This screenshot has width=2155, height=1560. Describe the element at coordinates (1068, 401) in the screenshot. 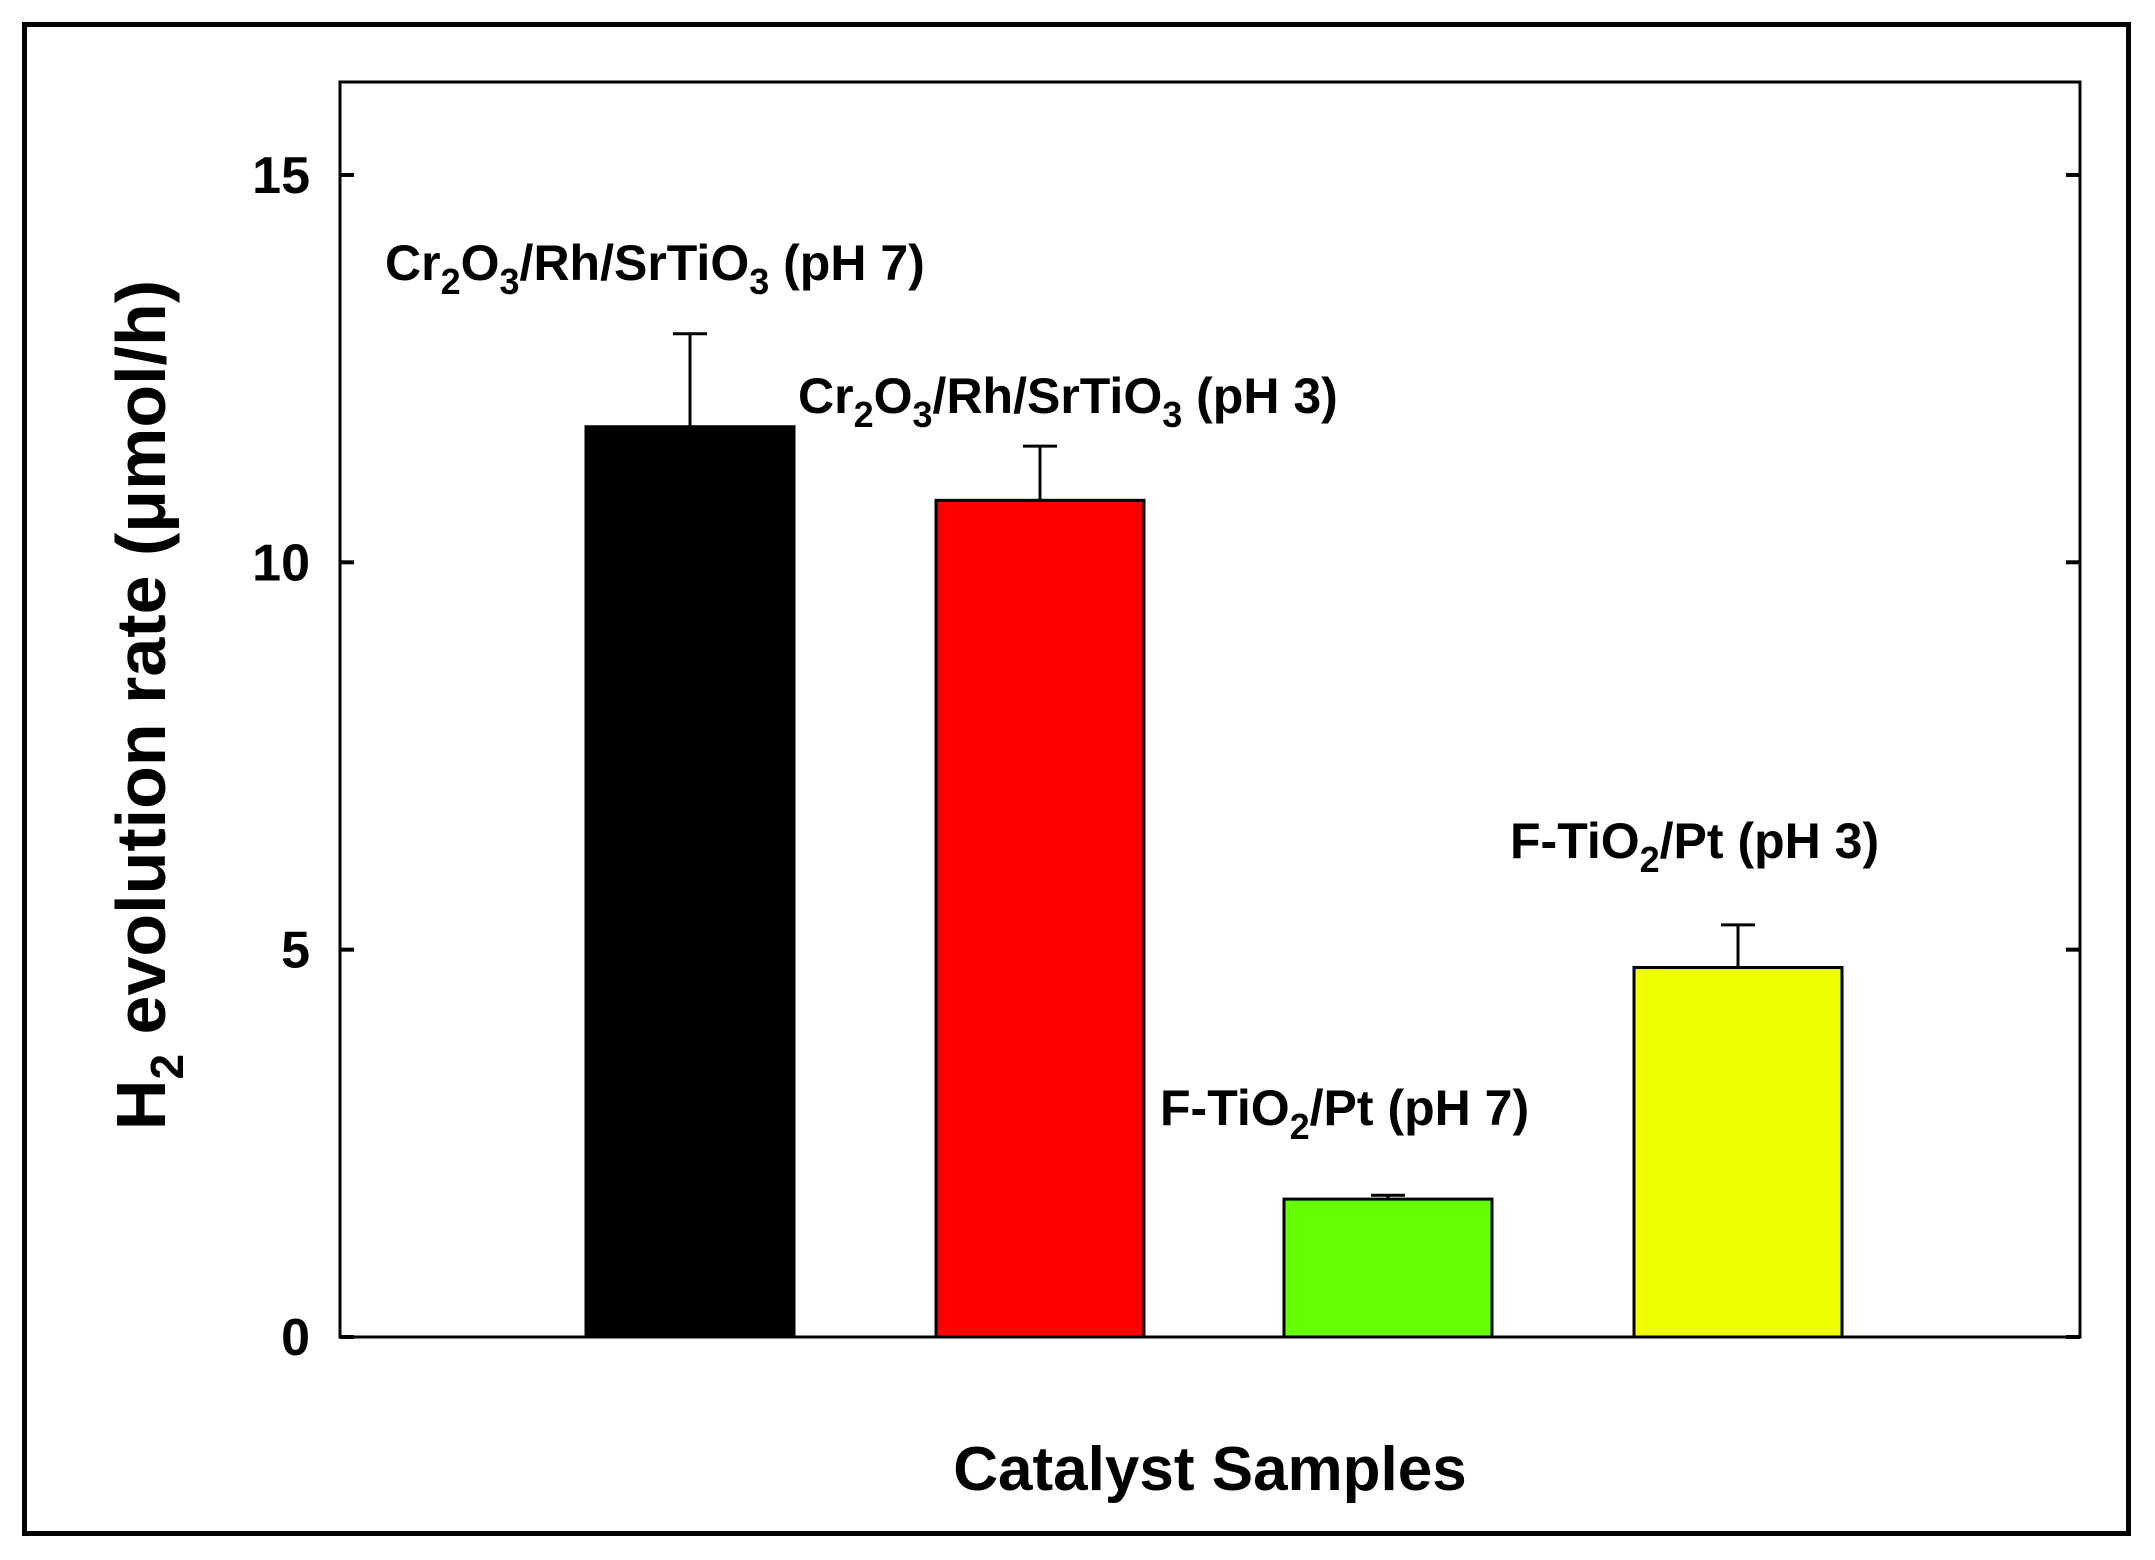

I see `bar-label-1: Cr2O3/Rh/SrTiO3 (pH 3)` at that location.